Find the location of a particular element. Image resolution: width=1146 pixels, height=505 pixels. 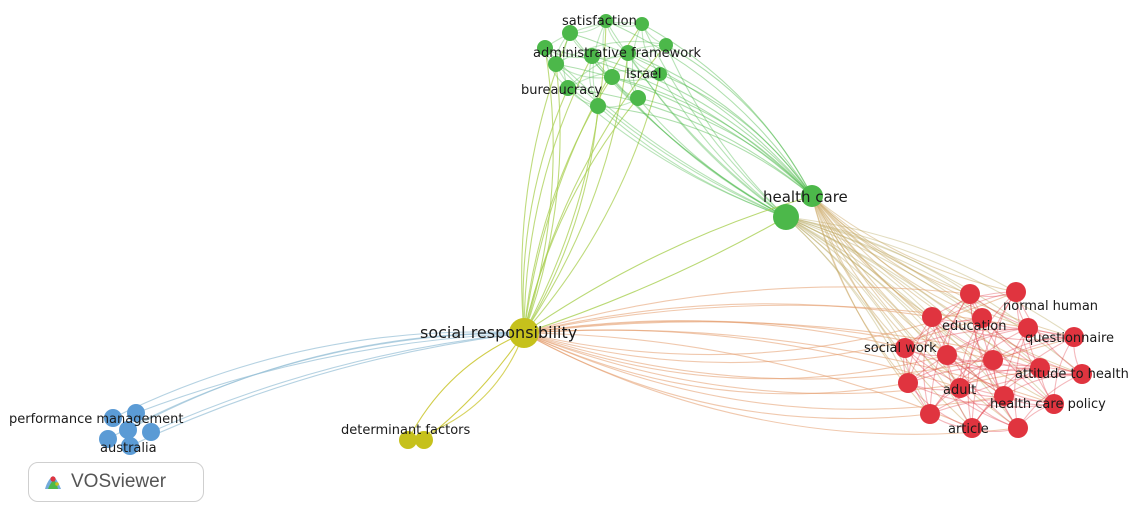

node-red-r2 is located at coordinates (1016, 292).